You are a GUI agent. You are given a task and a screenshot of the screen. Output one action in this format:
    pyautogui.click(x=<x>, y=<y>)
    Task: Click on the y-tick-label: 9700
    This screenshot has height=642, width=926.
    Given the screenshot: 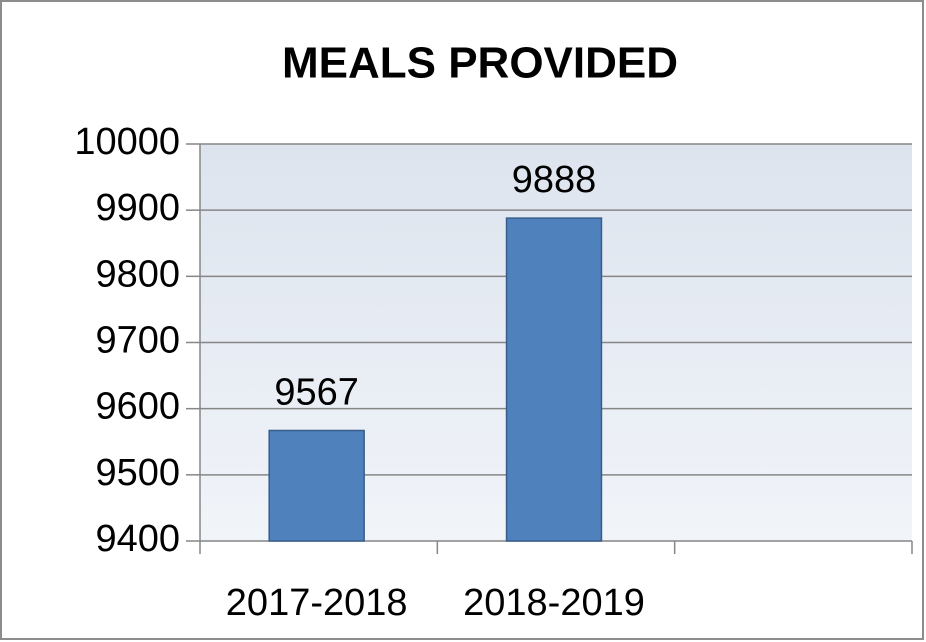 What is the action you would take?
    pyautogui.click(x=137, y=341)
    